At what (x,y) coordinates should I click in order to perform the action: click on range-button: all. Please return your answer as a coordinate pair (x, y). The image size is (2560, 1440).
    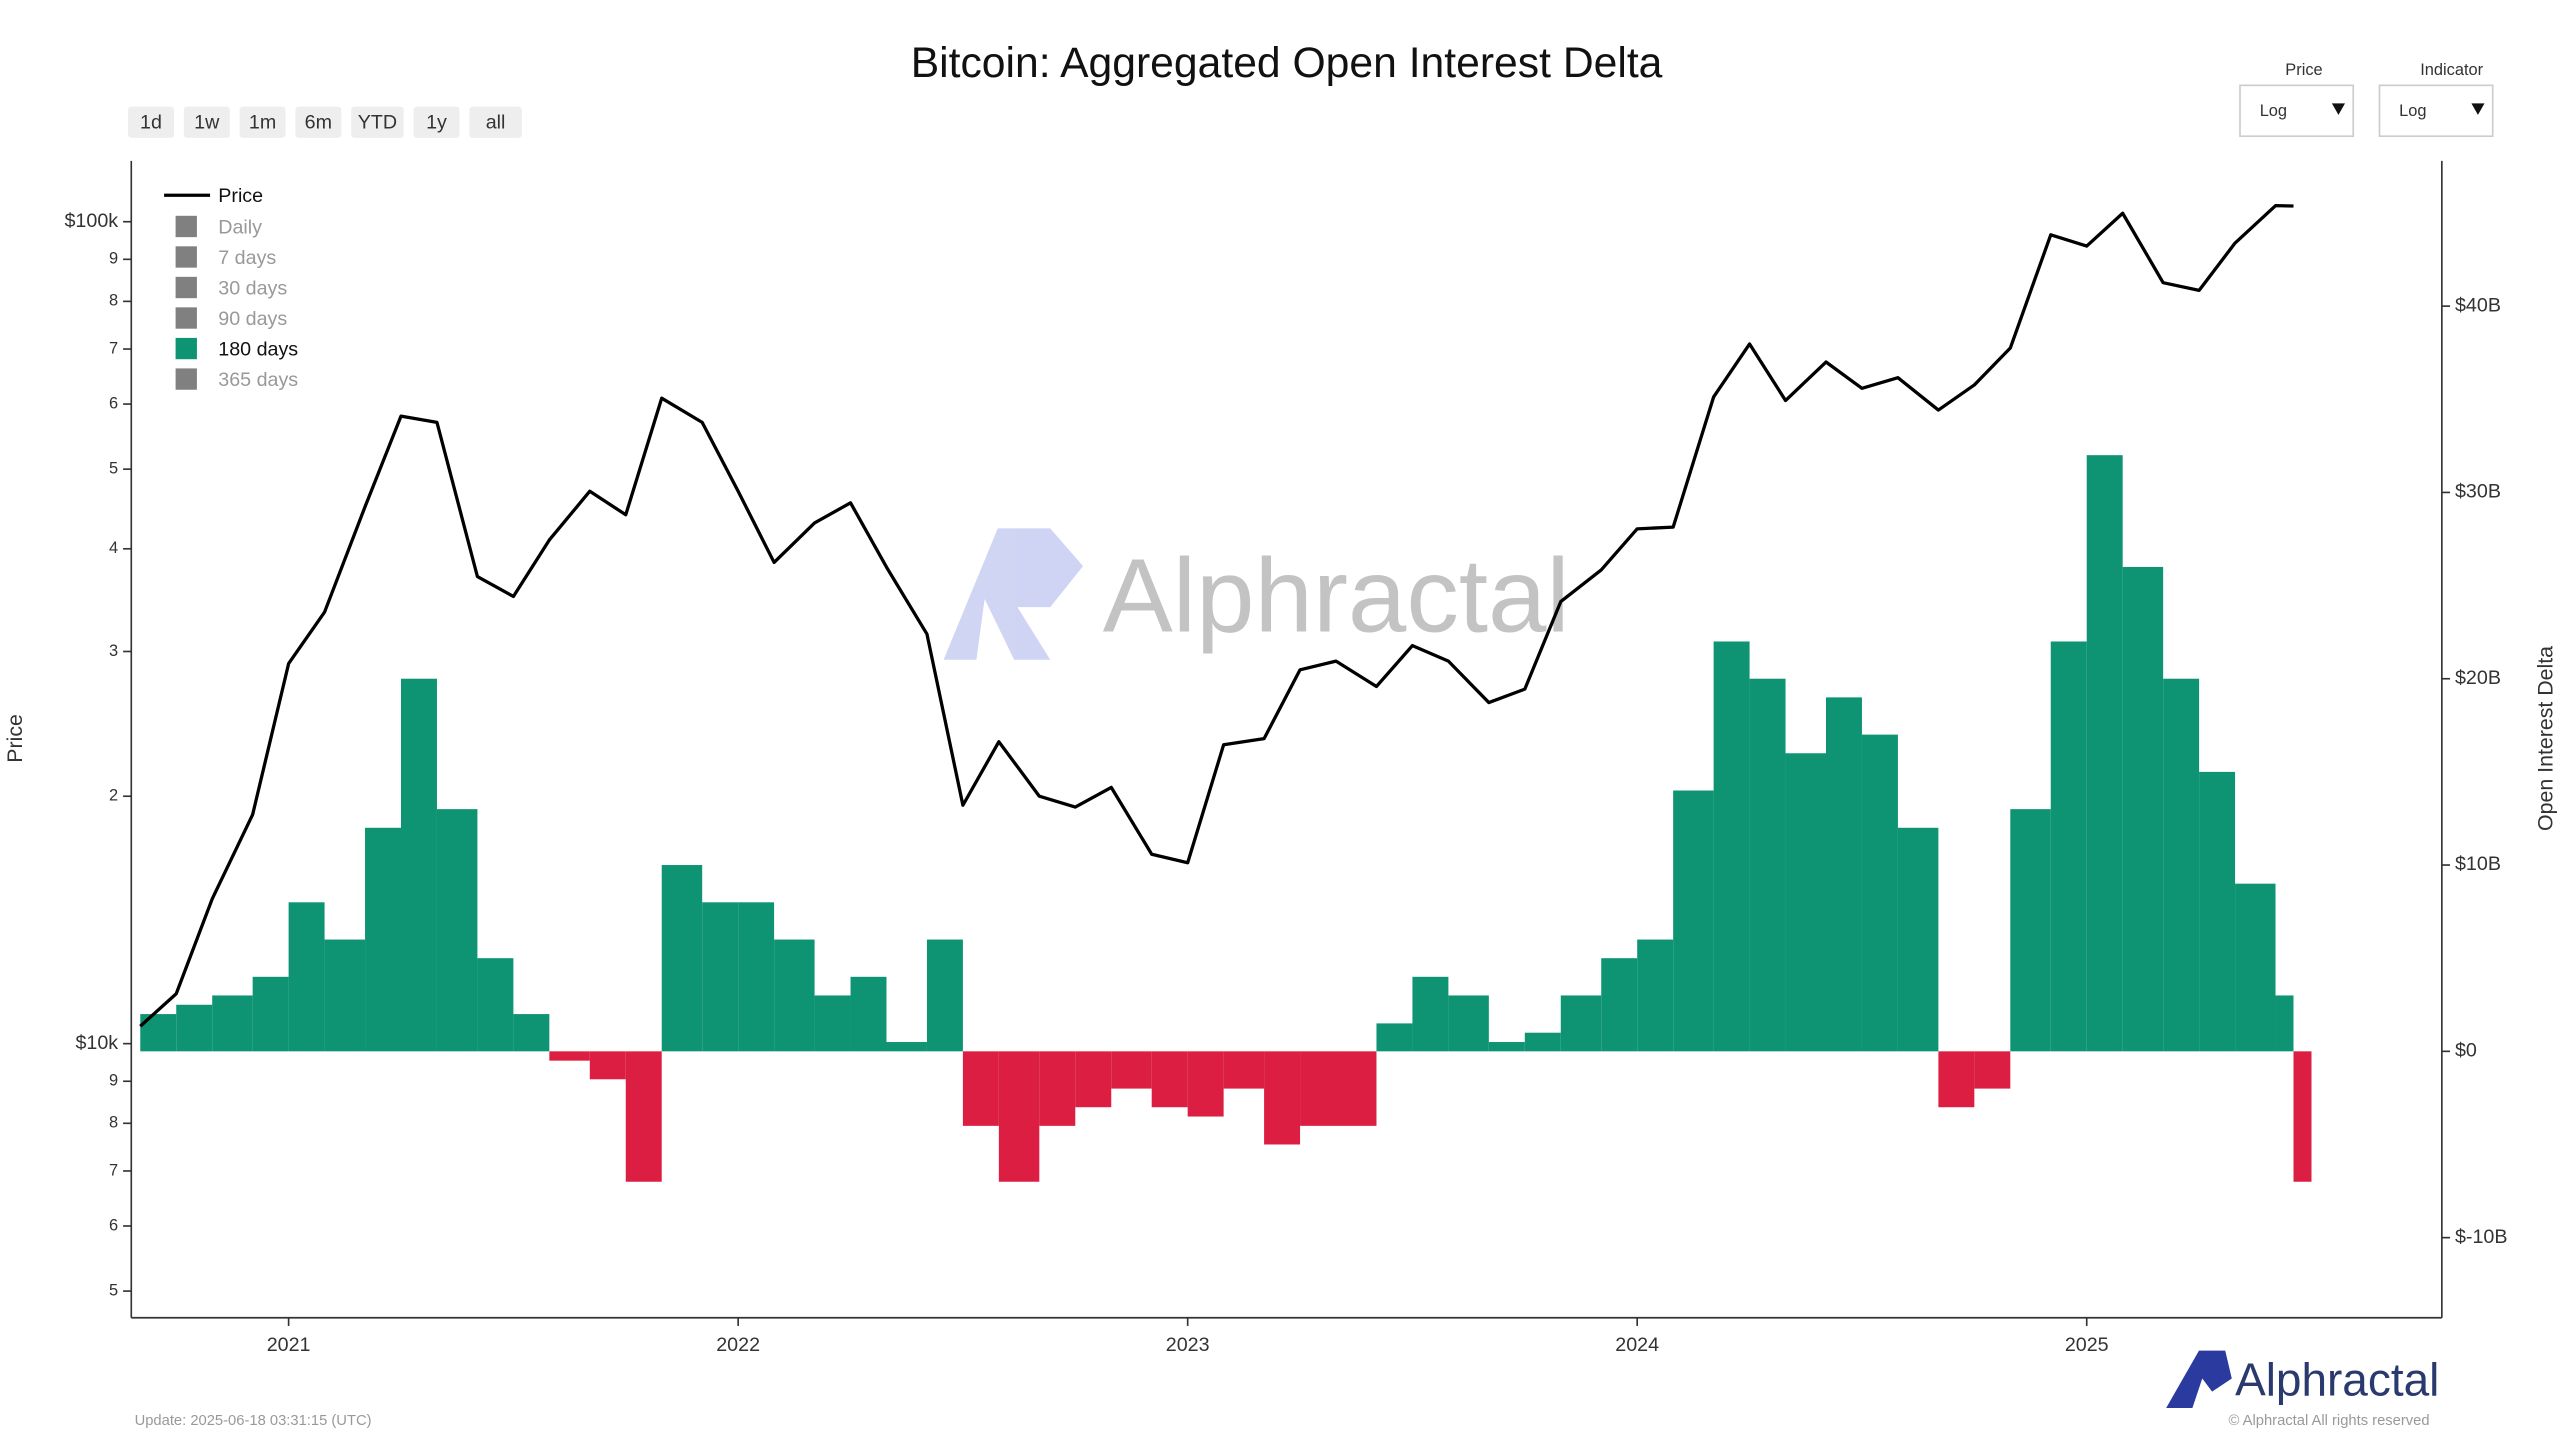
    Looking at the image, I should click on (495, 122).